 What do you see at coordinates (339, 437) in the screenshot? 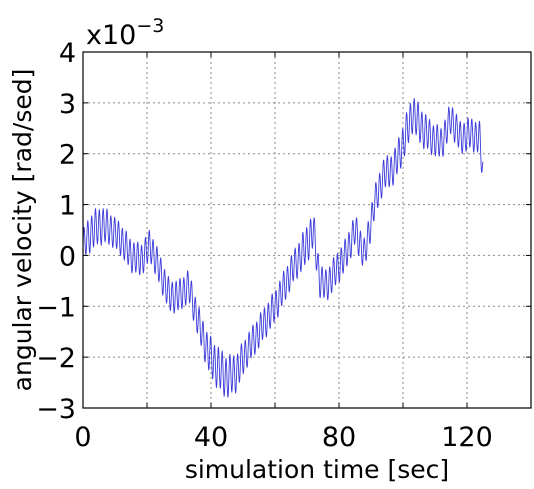
I see `x-tick-label: 80` at bounding box center [339, 437].